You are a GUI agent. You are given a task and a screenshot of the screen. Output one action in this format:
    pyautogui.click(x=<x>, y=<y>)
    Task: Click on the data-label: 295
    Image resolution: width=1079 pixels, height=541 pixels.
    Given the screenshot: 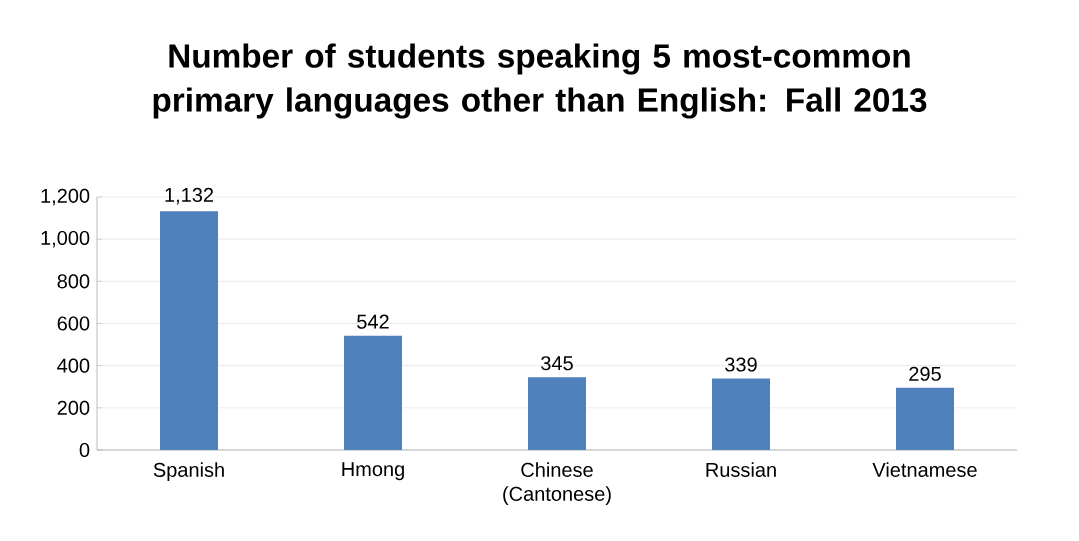 What is the action you would take?
    pyautogui.click(x=925, y=373)
    